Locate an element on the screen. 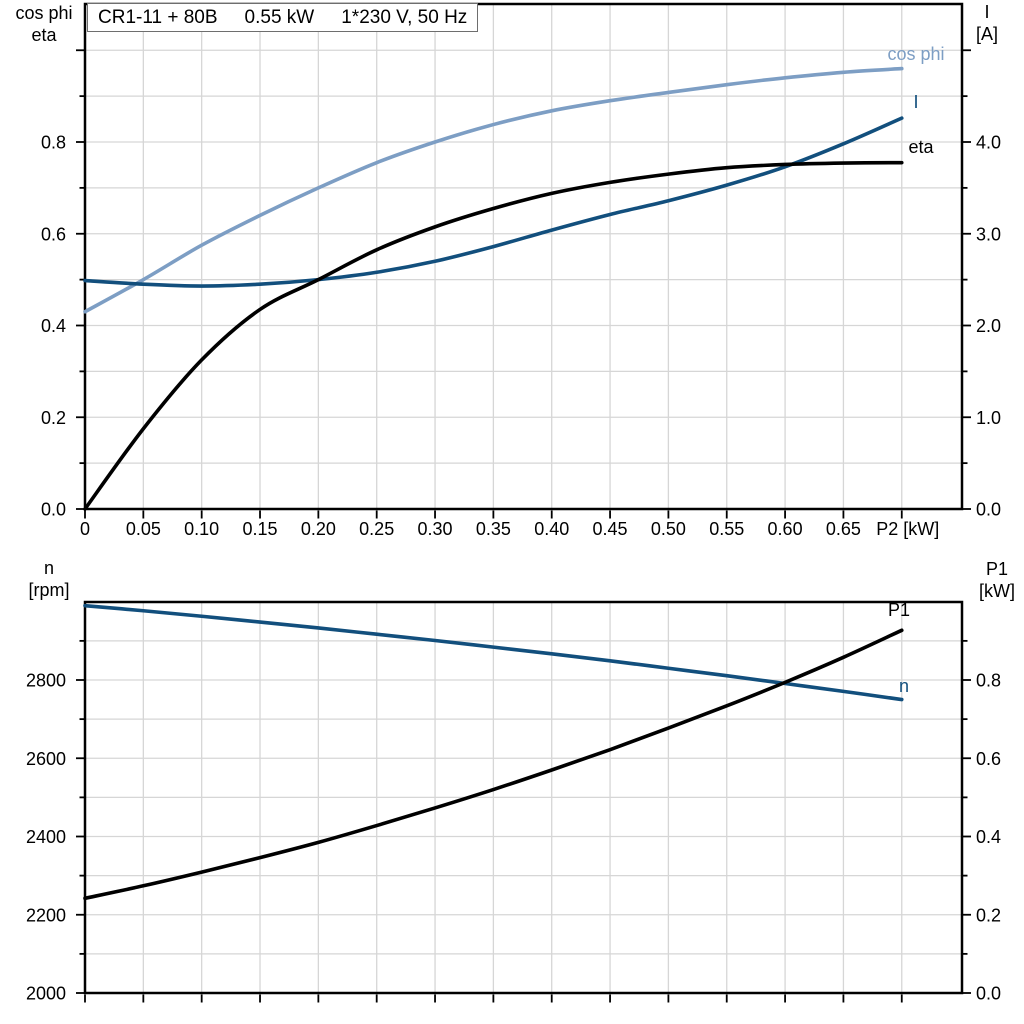 This screenshot has width=1024, height=1024. bottom-right-axis-title: P1 [kW] is located at coordinates (995, 580).